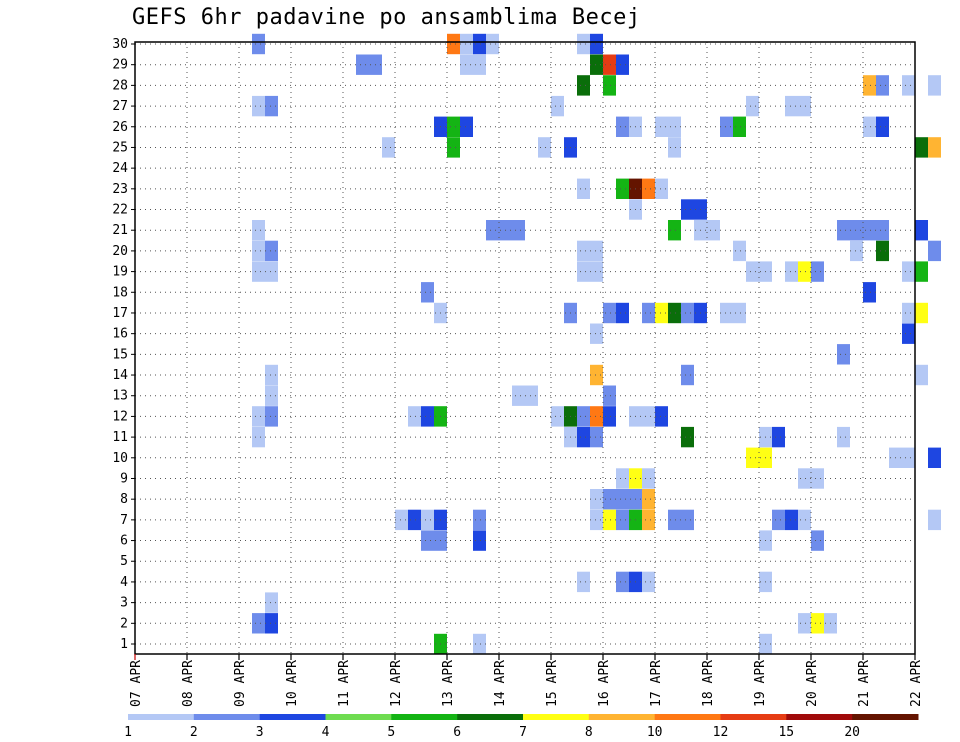 This screenshot has width=960, height=742. Describe the element at coordinates (916, 683) in the screenshot. I see `x-tick-label: 22 APR` at that location.